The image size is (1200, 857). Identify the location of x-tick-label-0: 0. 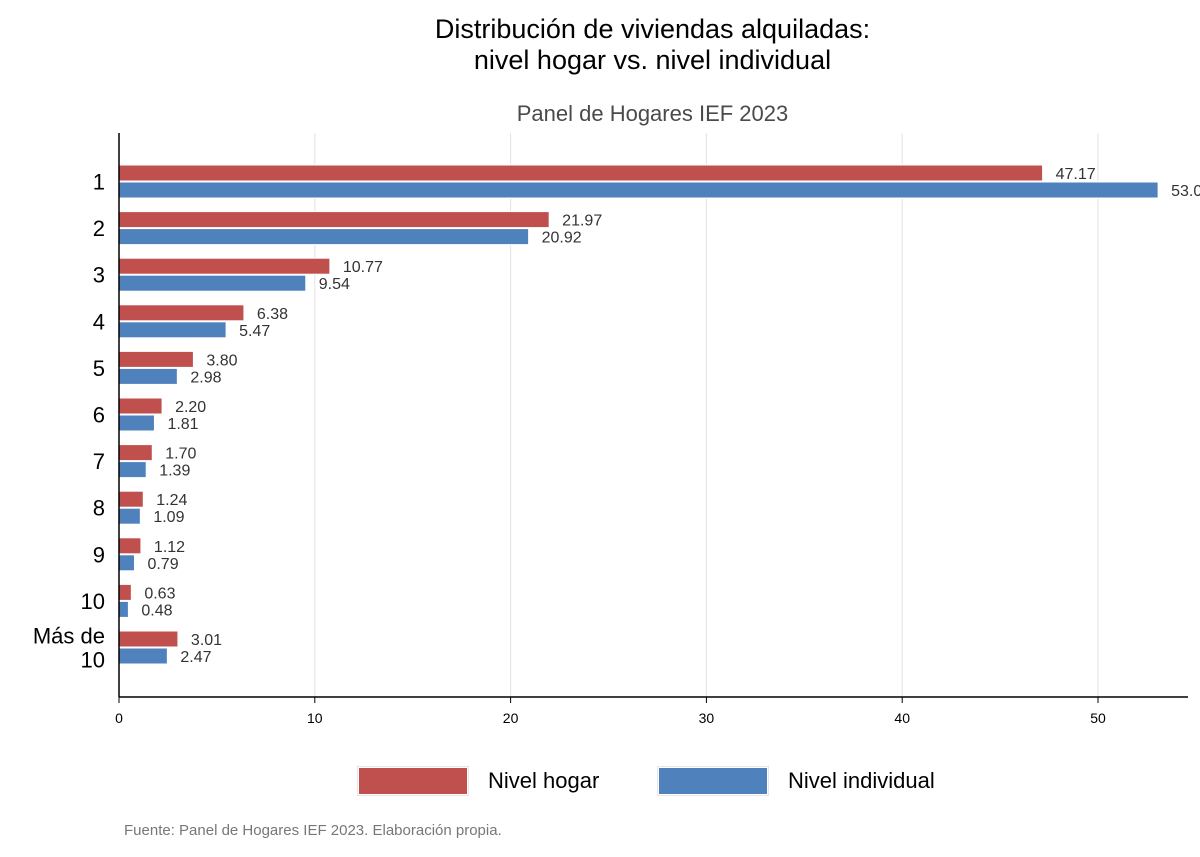
(119, 718).